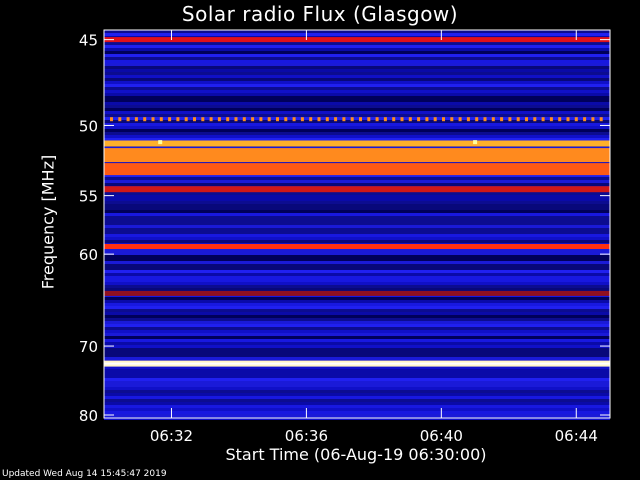  Describe the element at coordinates (357, 363) in the screenshot. I see `frequency-band-core` at that location.